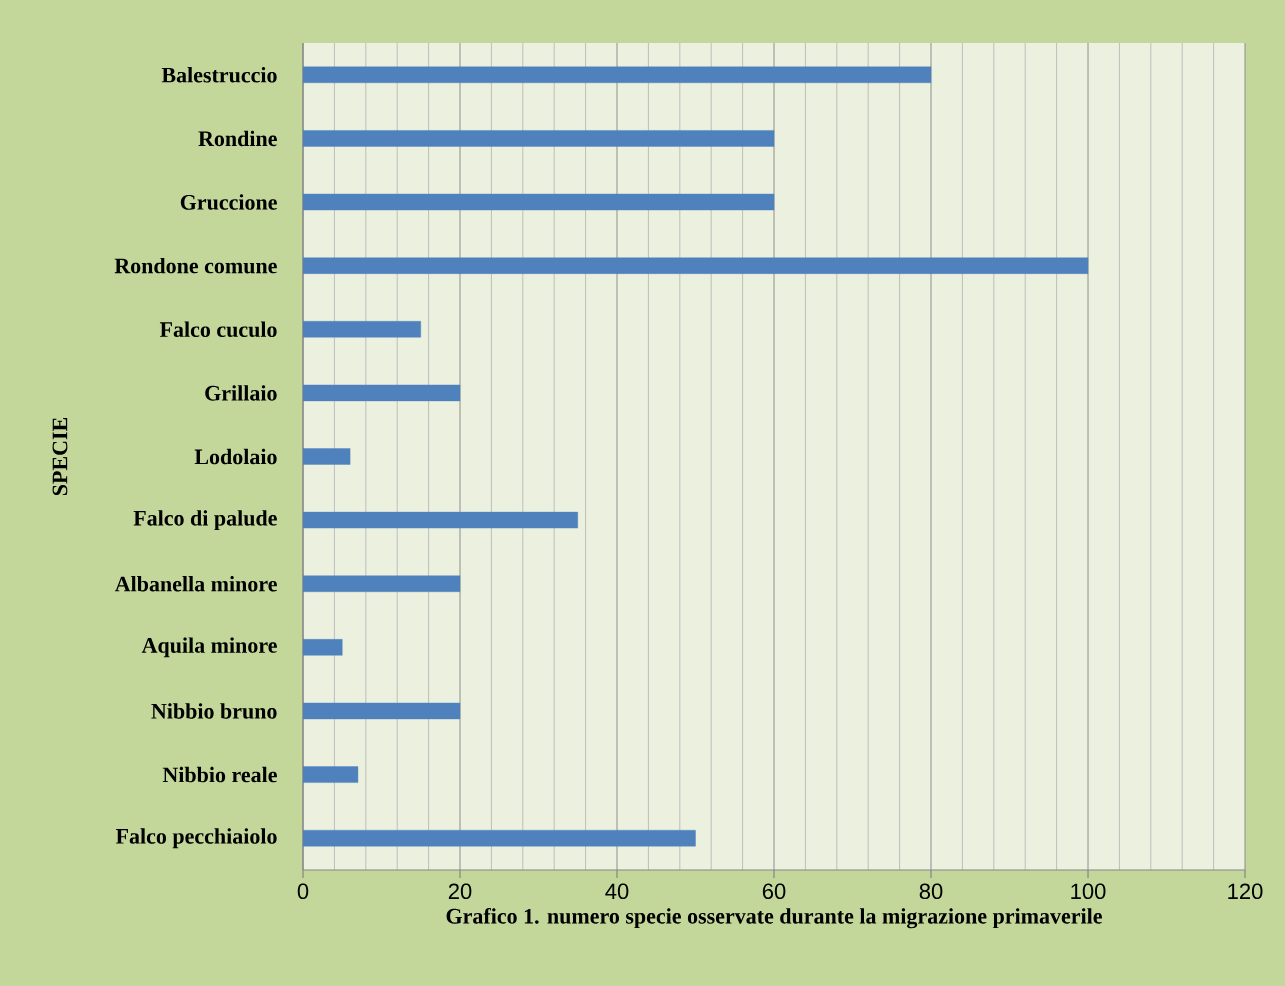  Describe the element at coordinates (237, 138) in the screenshot. I see `y-tick-label: Rondine` at that location.